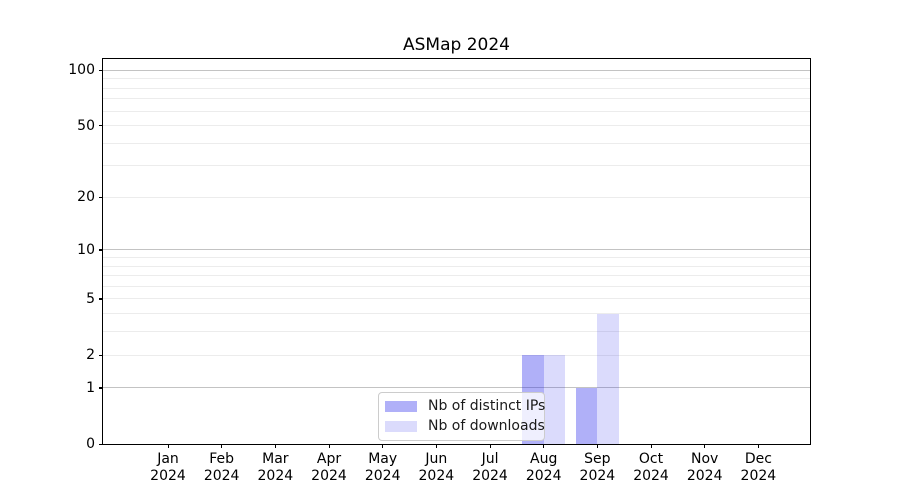 Image resolution: width=900 pixels, height=500 pixels. What do you see at coordinates (597, 459) in the screenshot?
I see `x-tick-month: Sep` at bounding box center [597, 459].